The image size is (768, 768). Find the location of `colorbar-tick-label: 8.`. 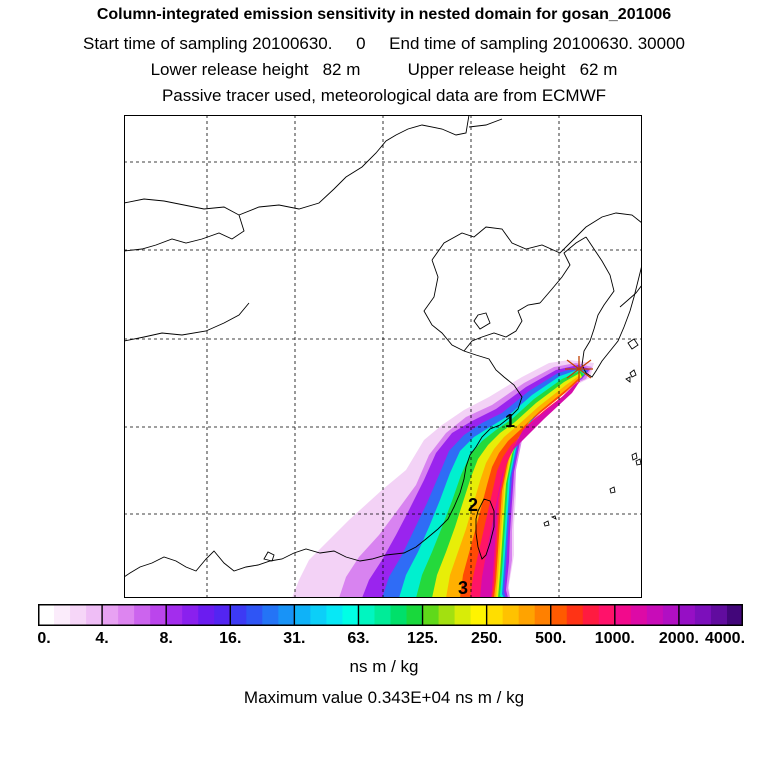

colorbar-tick-label: 8. is located at coordinates (166, 638).